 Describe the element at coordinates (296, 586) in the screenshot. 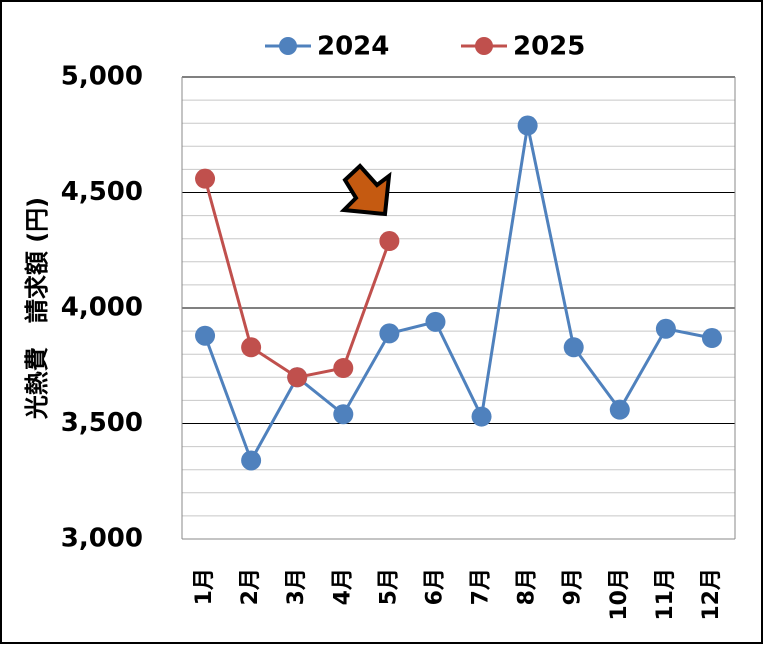

I see `x-tick-label: 3月` at that location.